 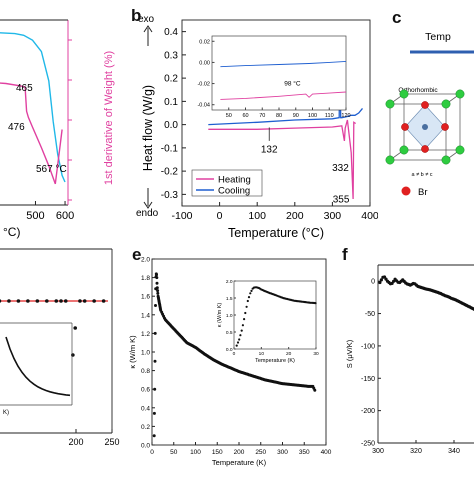 I want to click on panel-b-inset-y-tick-label: -0.04, so click(x=203, y=106).